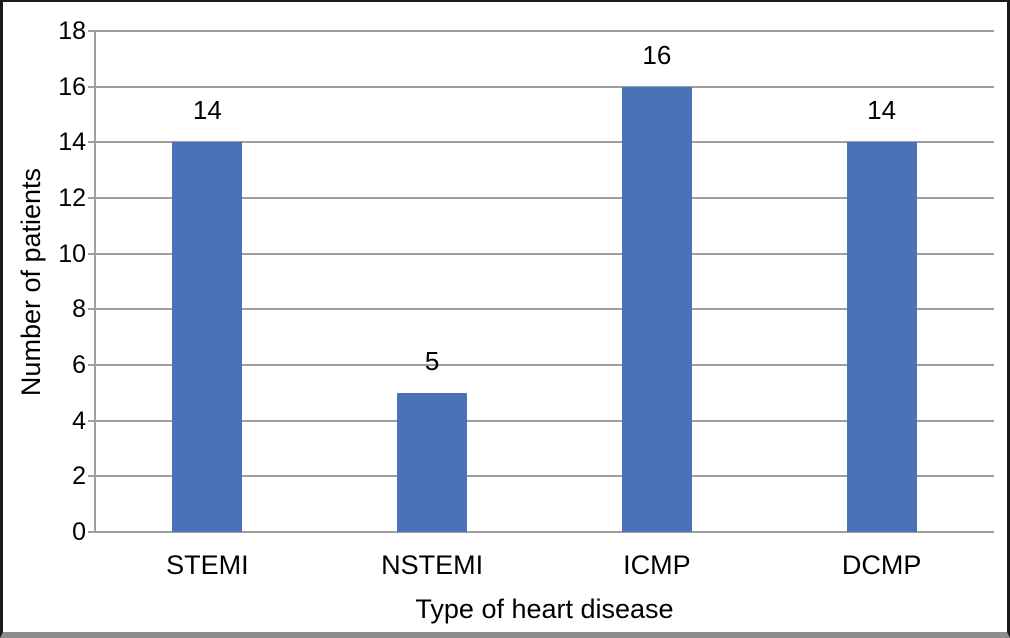  I want to click on y-tick-label: 4, so click(79, 420).